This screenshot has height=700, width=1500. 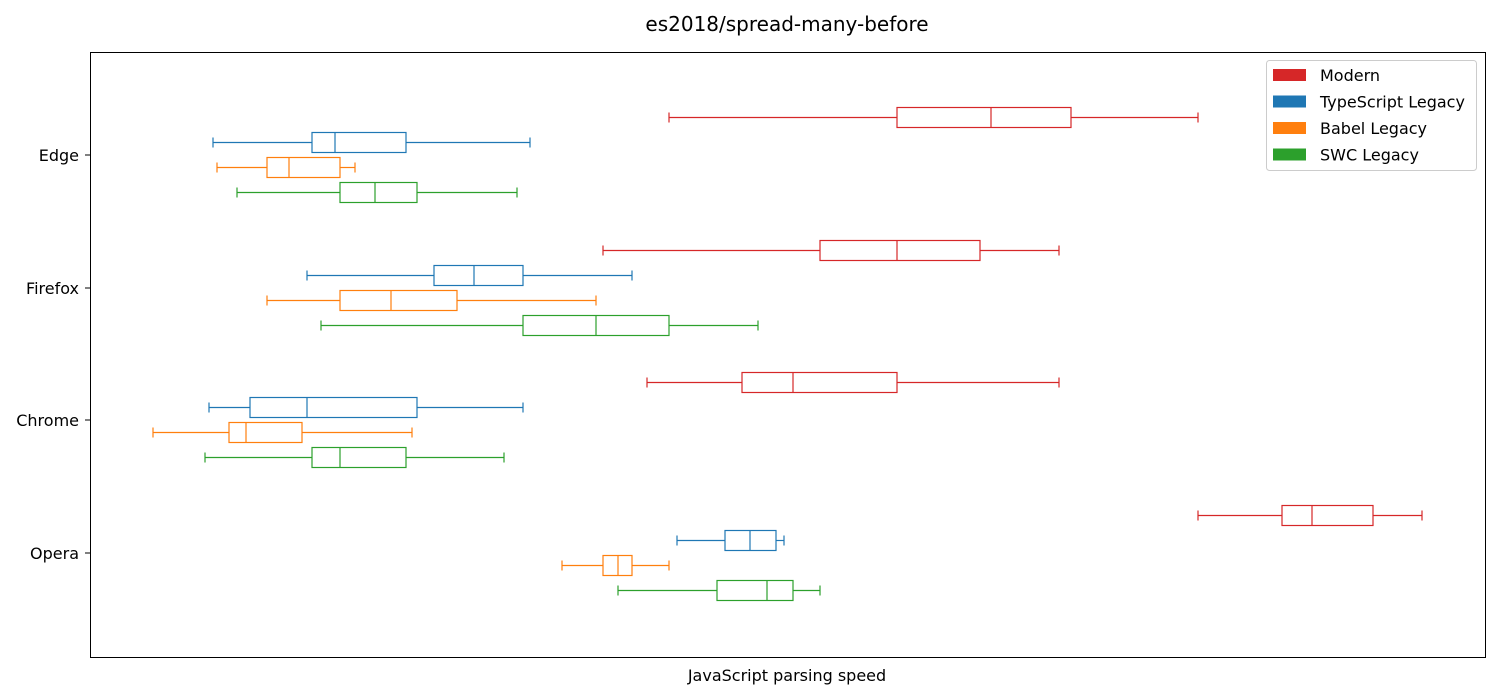 I want to click on y-tick-label-opera: Opera, so click(x=54, y=553).